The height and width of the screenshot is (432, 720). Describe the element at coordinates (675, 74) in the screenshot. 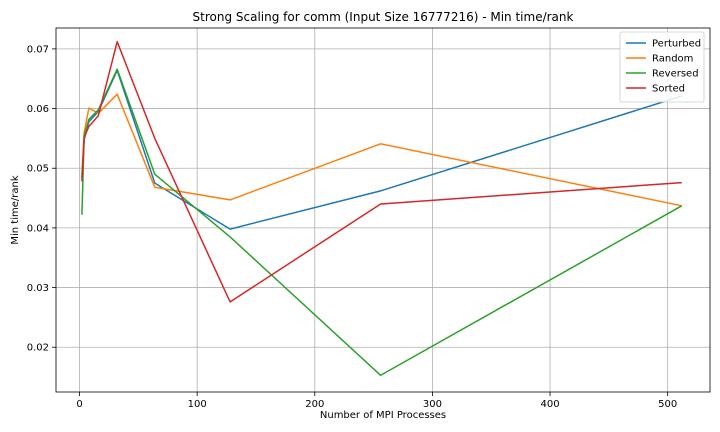

I see `legend-label-reversed: Reversed` at that location.